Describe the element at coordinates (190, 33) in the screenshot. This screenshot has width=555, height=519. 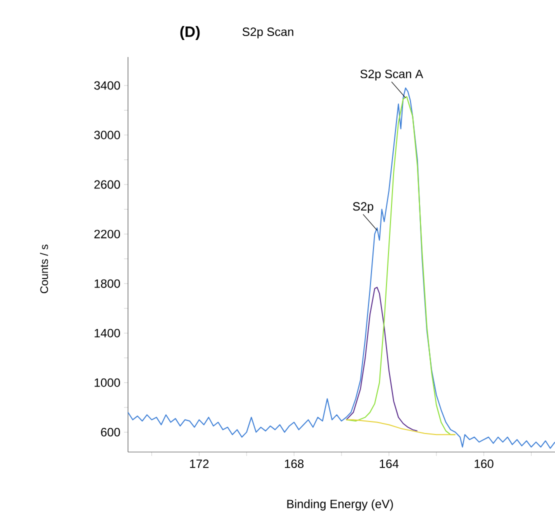
I see `text: (D)` at that location.